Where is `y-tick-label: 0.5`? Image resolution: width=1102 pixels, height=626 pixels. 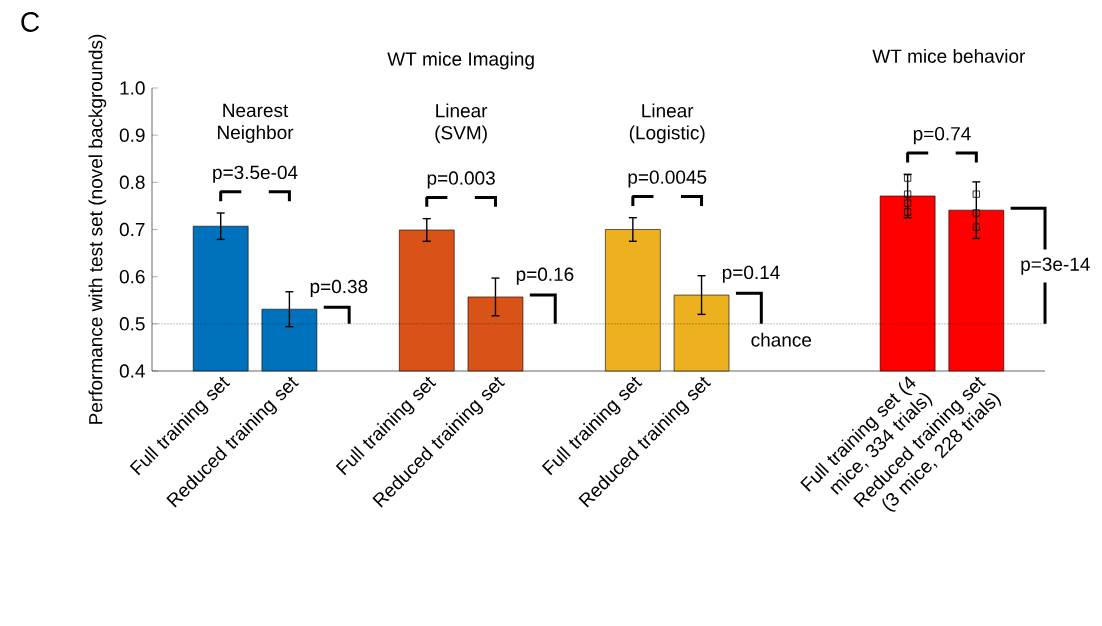
y-tick-label: 0.5 is located at coordinates (132, 324).